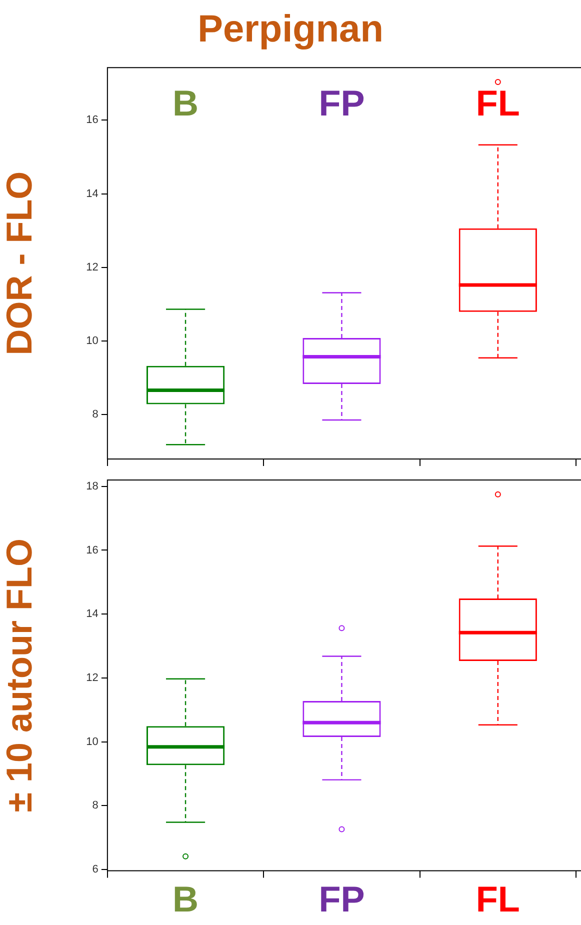 This screenshot has width=581, height=925. What do you see at coordinates (20, 263) in the screenshot?
I see `y-axis-title: DOR - FLO` at bounding box center [20, 263].